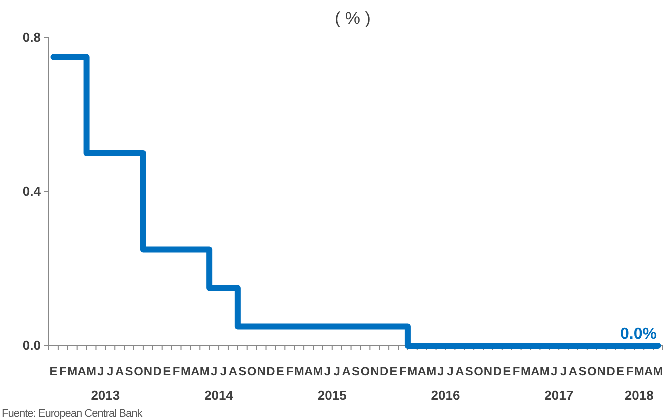 This screenshot has height=419, width=663. I want to click on text: 2017, so click(559, 395).